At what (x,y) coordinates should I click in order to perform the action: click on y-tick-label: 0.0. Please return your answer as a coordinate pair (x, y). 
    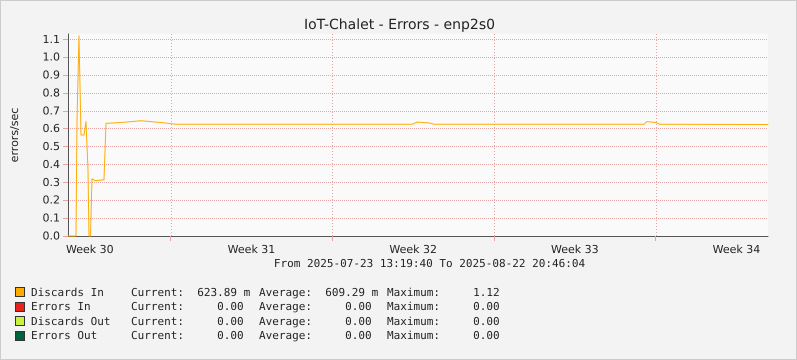
    Looking at the image, I should click on (51, 236).